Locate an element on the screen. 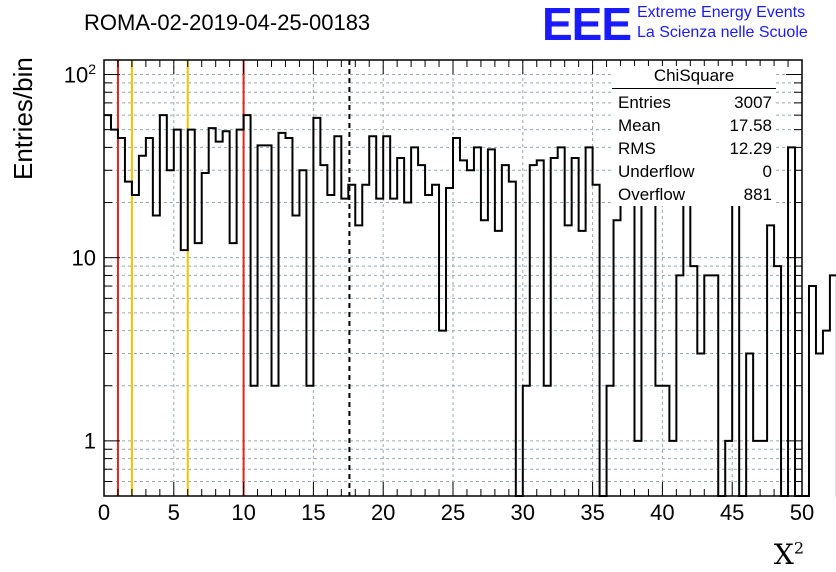 This screenshot has height=572, width=836. eee-logo: EEE is located at coordinates (587, 25).